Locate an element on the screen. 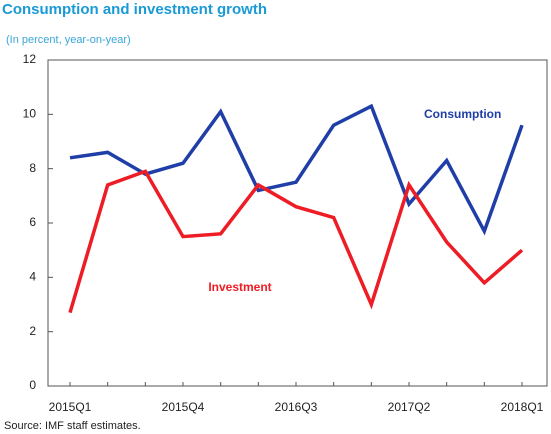 The width and height of the screenshot is (551, 434). x-tick-label: 2018Q1 is located at coordinates (522, 407).